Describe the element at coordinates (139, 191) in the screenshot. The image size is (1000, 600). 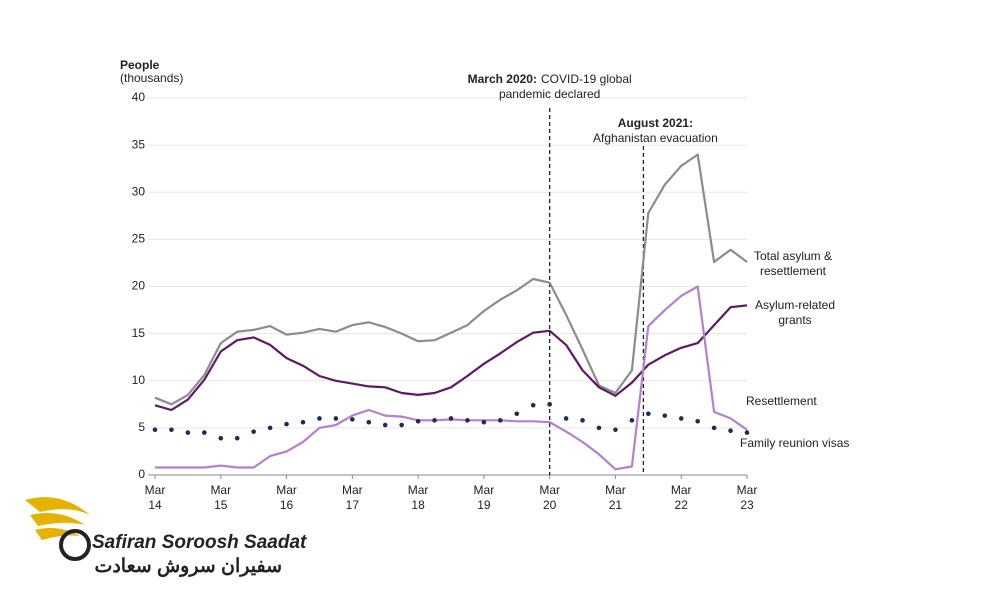
I see `y-tick-label: 30` at that location.